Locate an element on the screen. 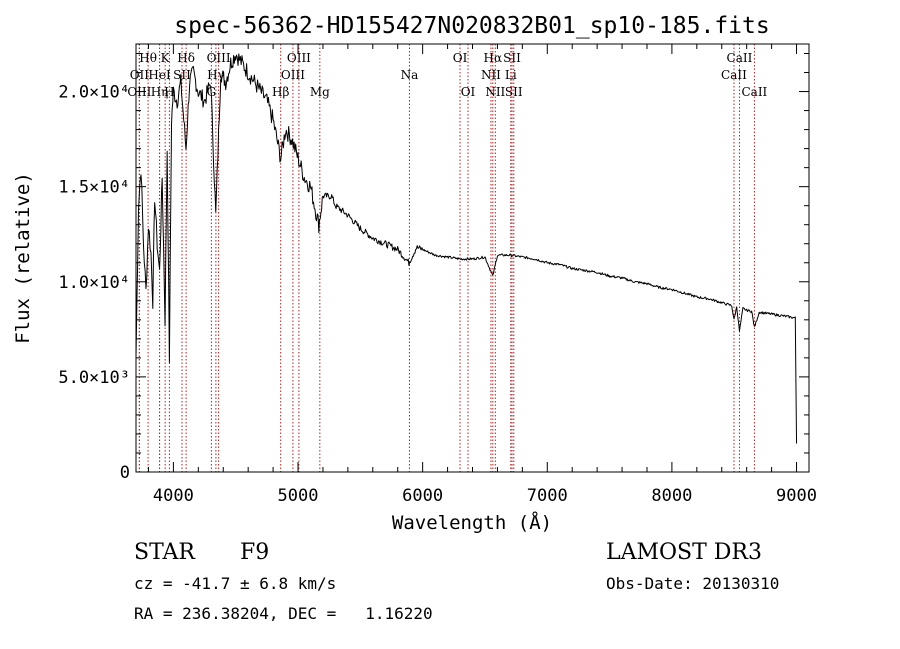  line-label-22: SII is located at coordinates (512, 58).